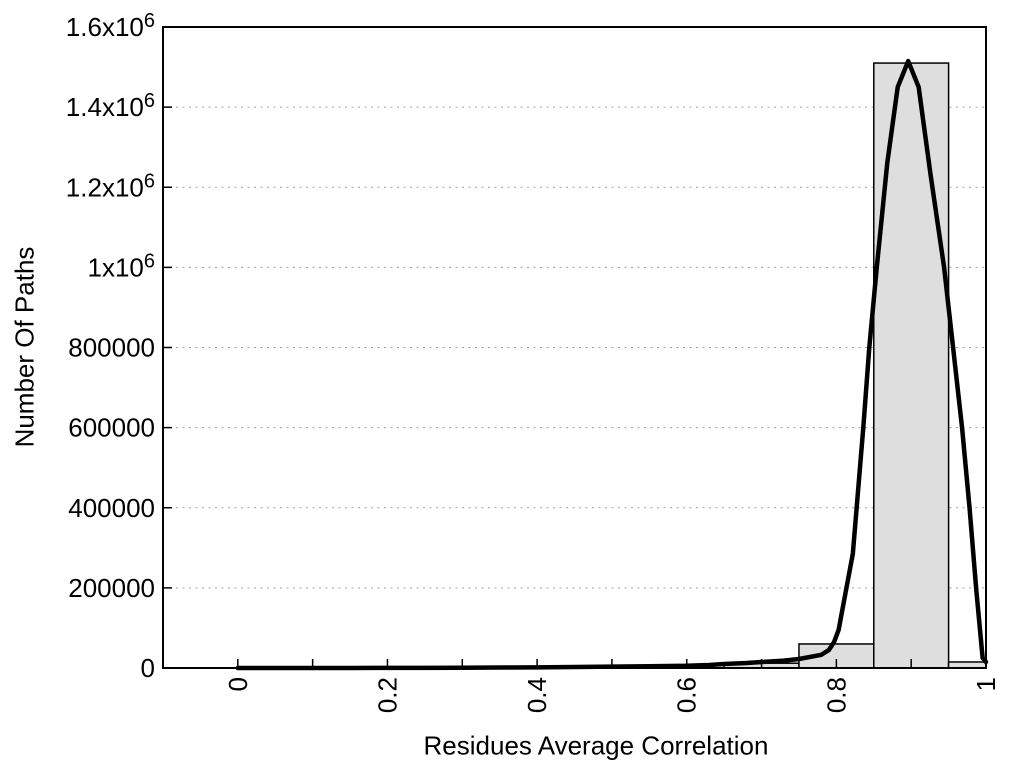 This screenshot has height=768, width=1024. Describe the element at coordinates (387, 695) in the screenshot. I see `x-tick-label: 0.2` at that location.